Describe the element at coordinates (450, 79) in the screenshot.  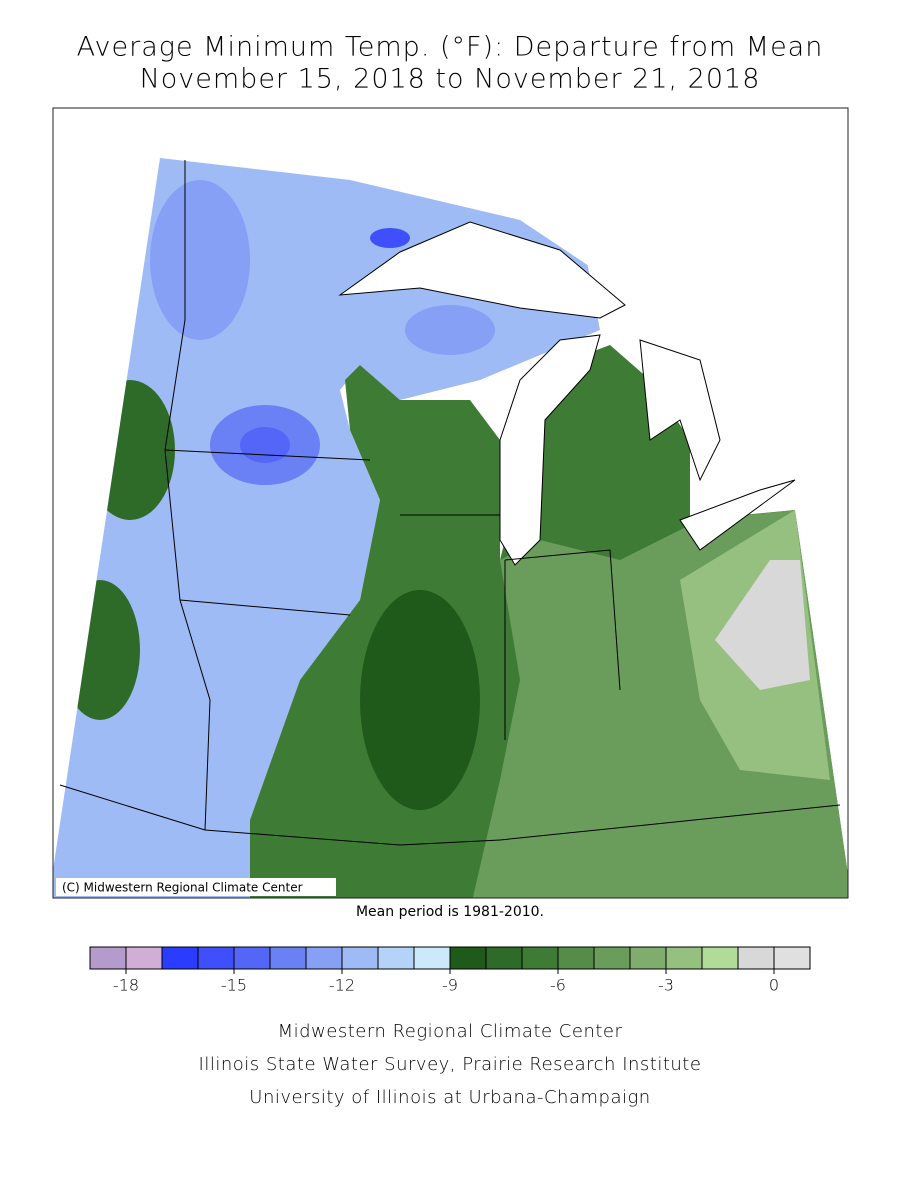
I see `subtitle: November 15, 2018 to November 21, 2018` at that location.